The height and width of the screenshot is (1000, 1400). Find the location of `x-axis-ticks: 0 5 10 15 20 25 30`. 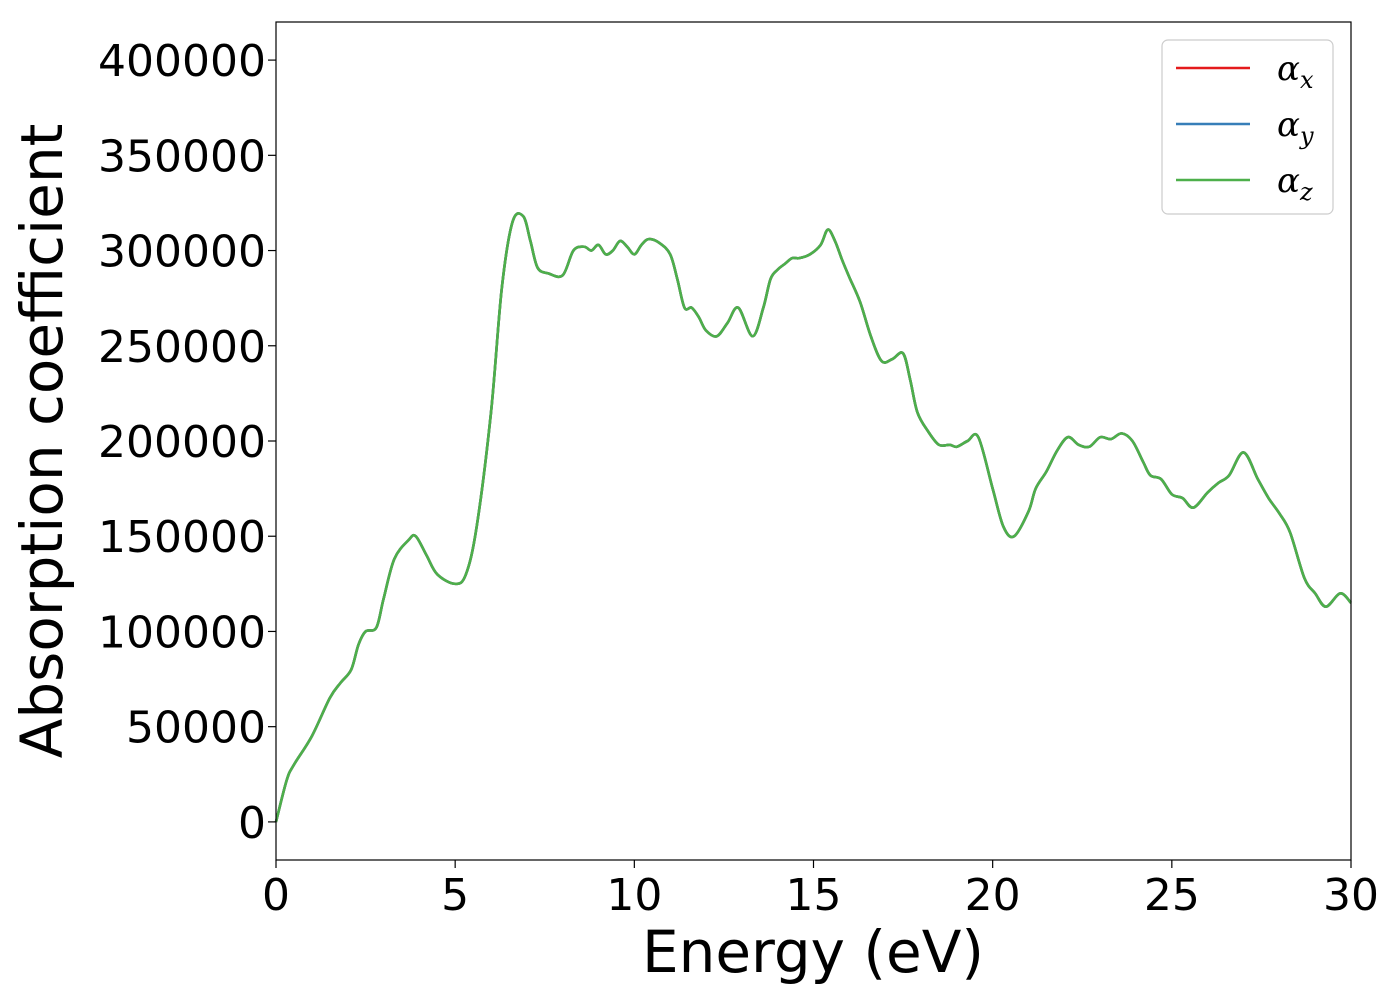

x-axis-ticks: 0 5 10 15 20 25 30 is located at coordinates (820, 890).